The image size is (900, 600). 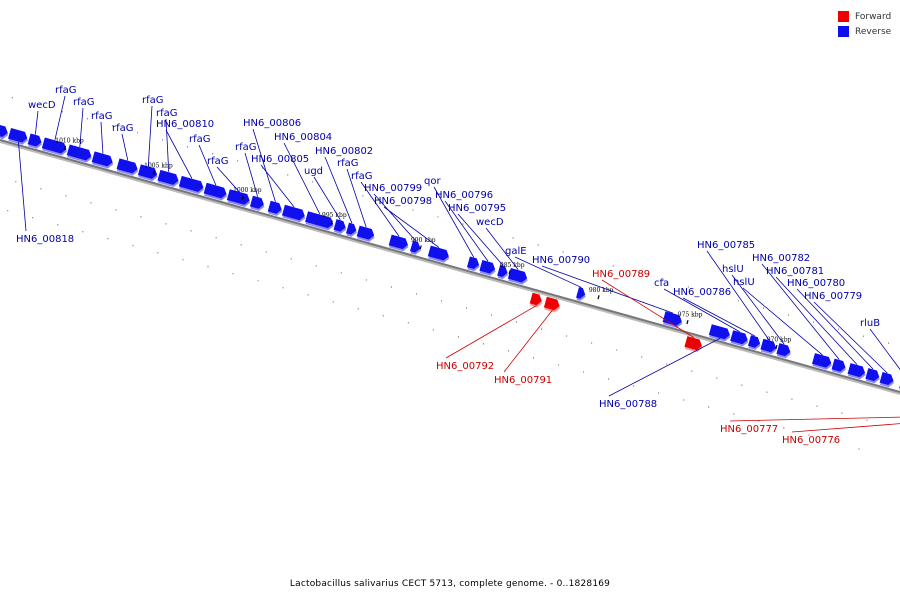 What do you see at coordinates (42, 105) in the screenshot?
I see `gene-label-0: wecD` at bounding box center [42, 105].